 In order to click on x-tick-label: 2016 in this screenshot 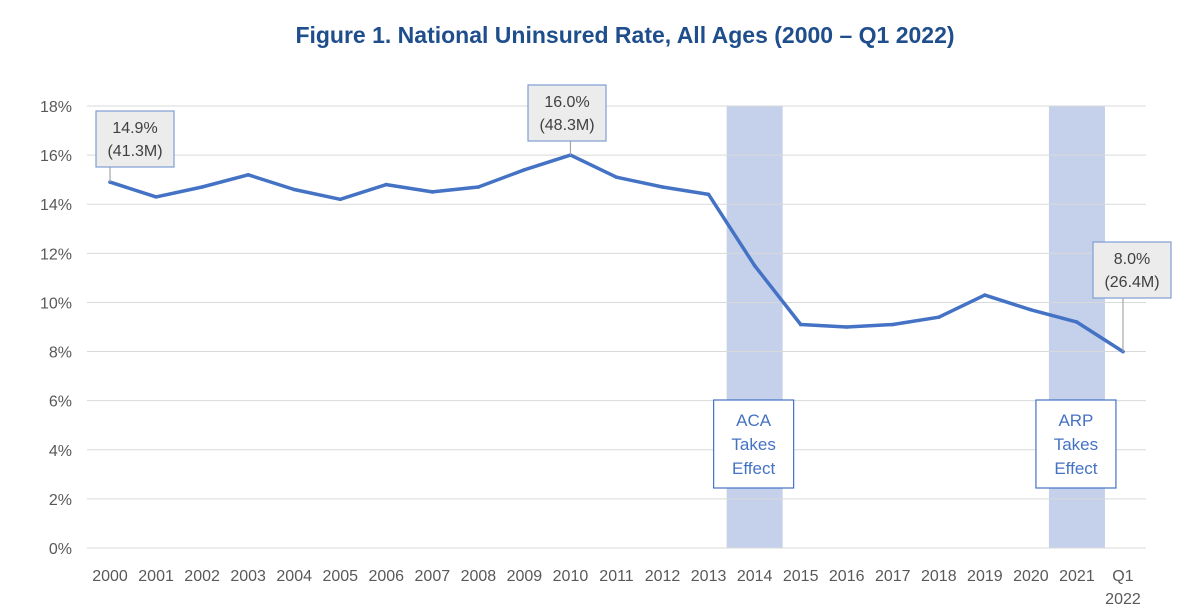, I will do `click(847, 576)`.